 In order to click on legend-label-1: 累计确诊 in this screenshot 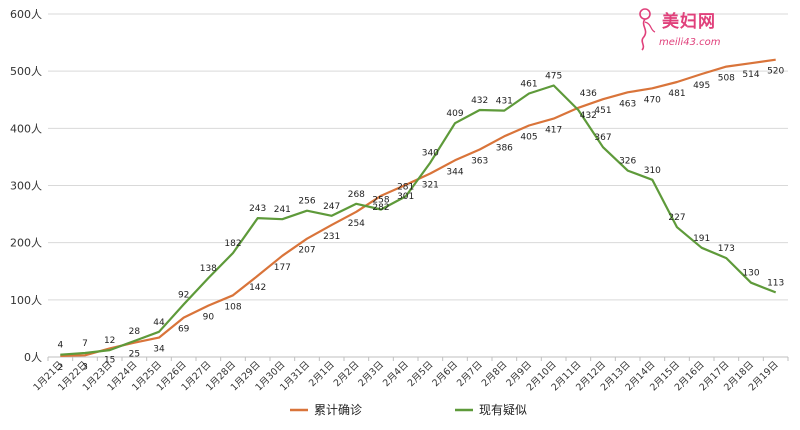, I will do `click(338, 410)`.